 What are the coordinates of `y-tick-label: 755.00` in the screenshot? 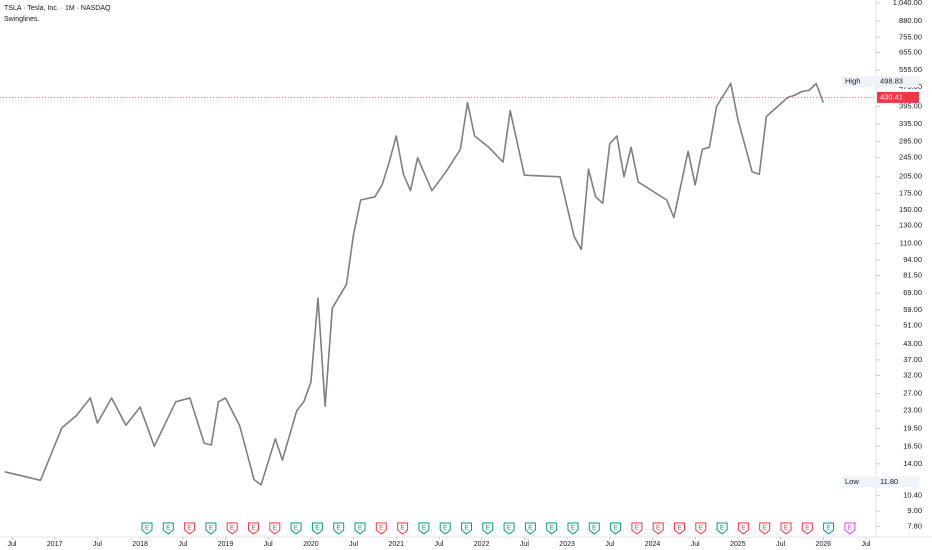 It's located at (910, 36).